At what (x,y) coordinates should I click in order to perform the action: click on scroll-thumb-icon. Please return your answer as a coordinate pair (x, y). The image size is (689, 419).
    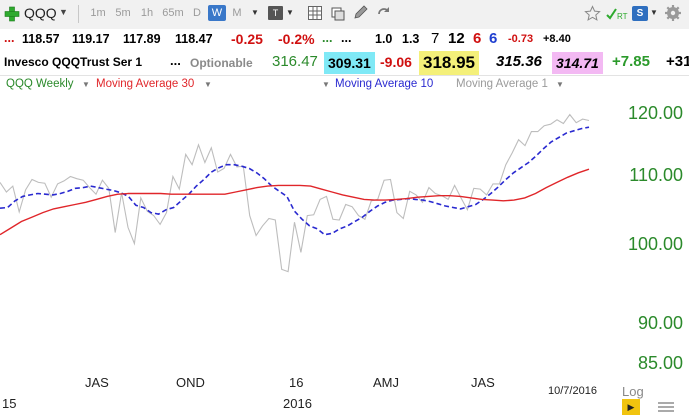
    Looking at the image, I should click on (666, 407).